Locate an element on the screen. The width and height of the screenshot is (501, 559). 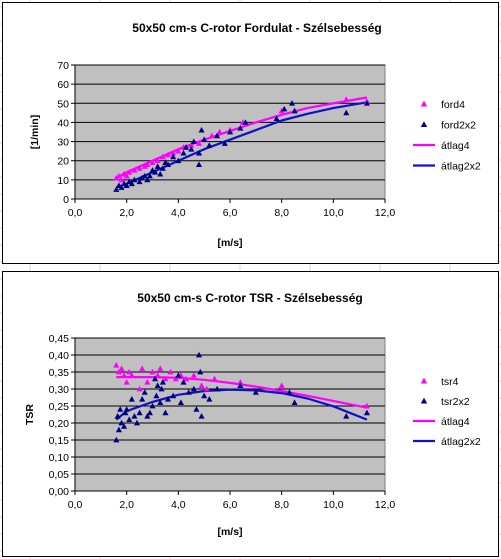
y-tick-label: 20 is located at coordinates (63, 162).